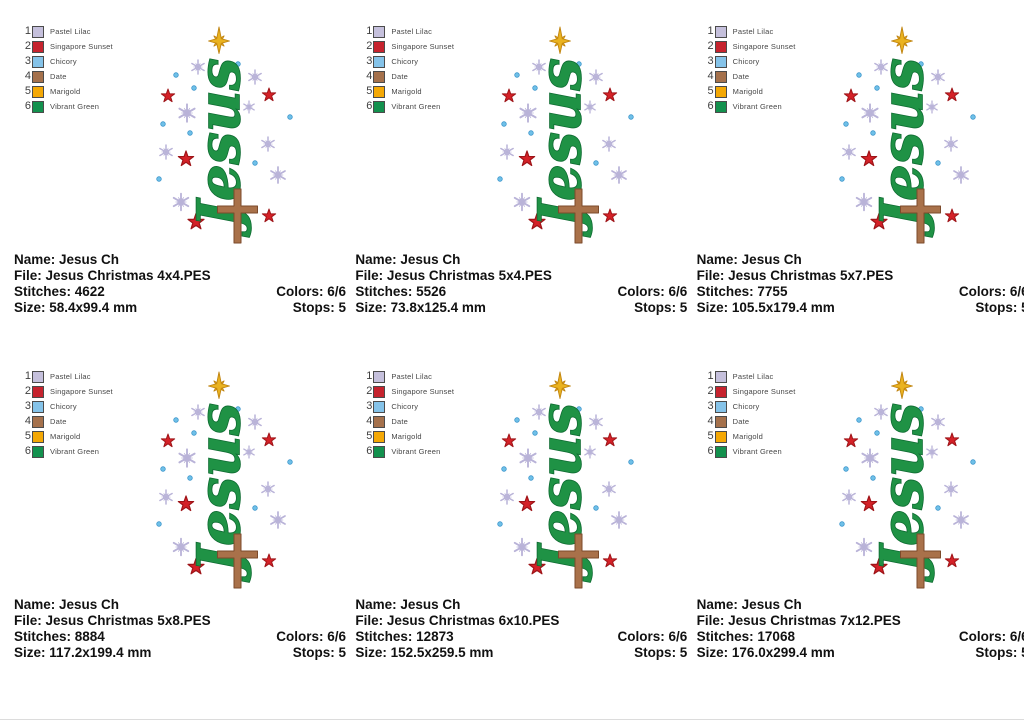  Describe the element at coordinates (420, 307) in the screenshot. I see `design-size: Size: 73.8x125.4 mm` at that location.